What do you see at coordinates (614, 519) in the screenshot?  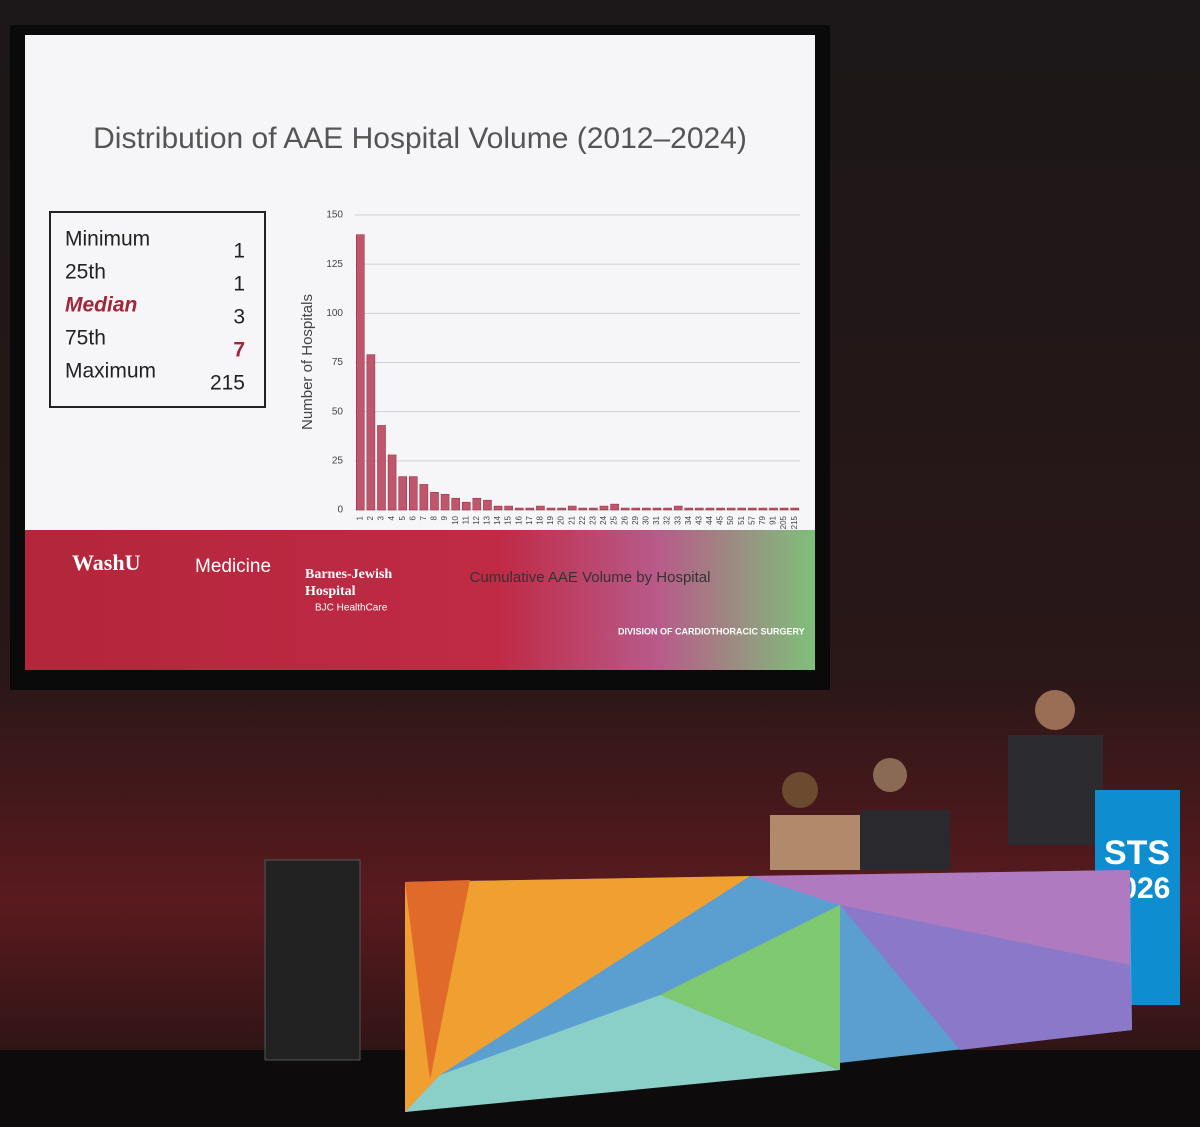 I see `x-tick-label: 25` at bounding box center [614, 519].